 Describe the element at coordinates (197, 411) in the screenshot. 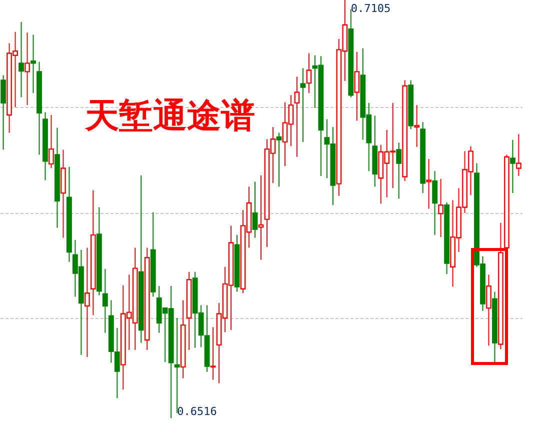

I see `annotation: 0.6516` at that location.